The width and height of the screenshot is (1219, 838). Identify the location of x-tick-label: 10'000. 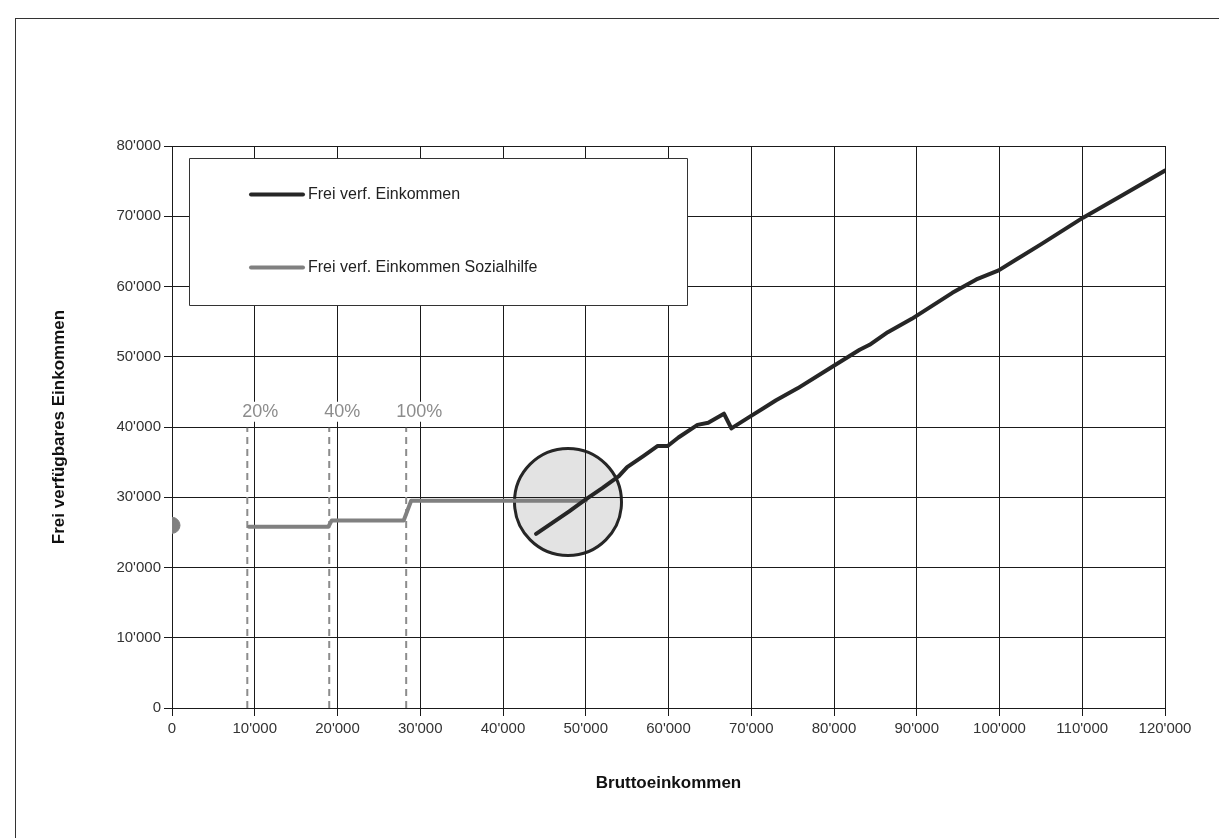
(255, 728).